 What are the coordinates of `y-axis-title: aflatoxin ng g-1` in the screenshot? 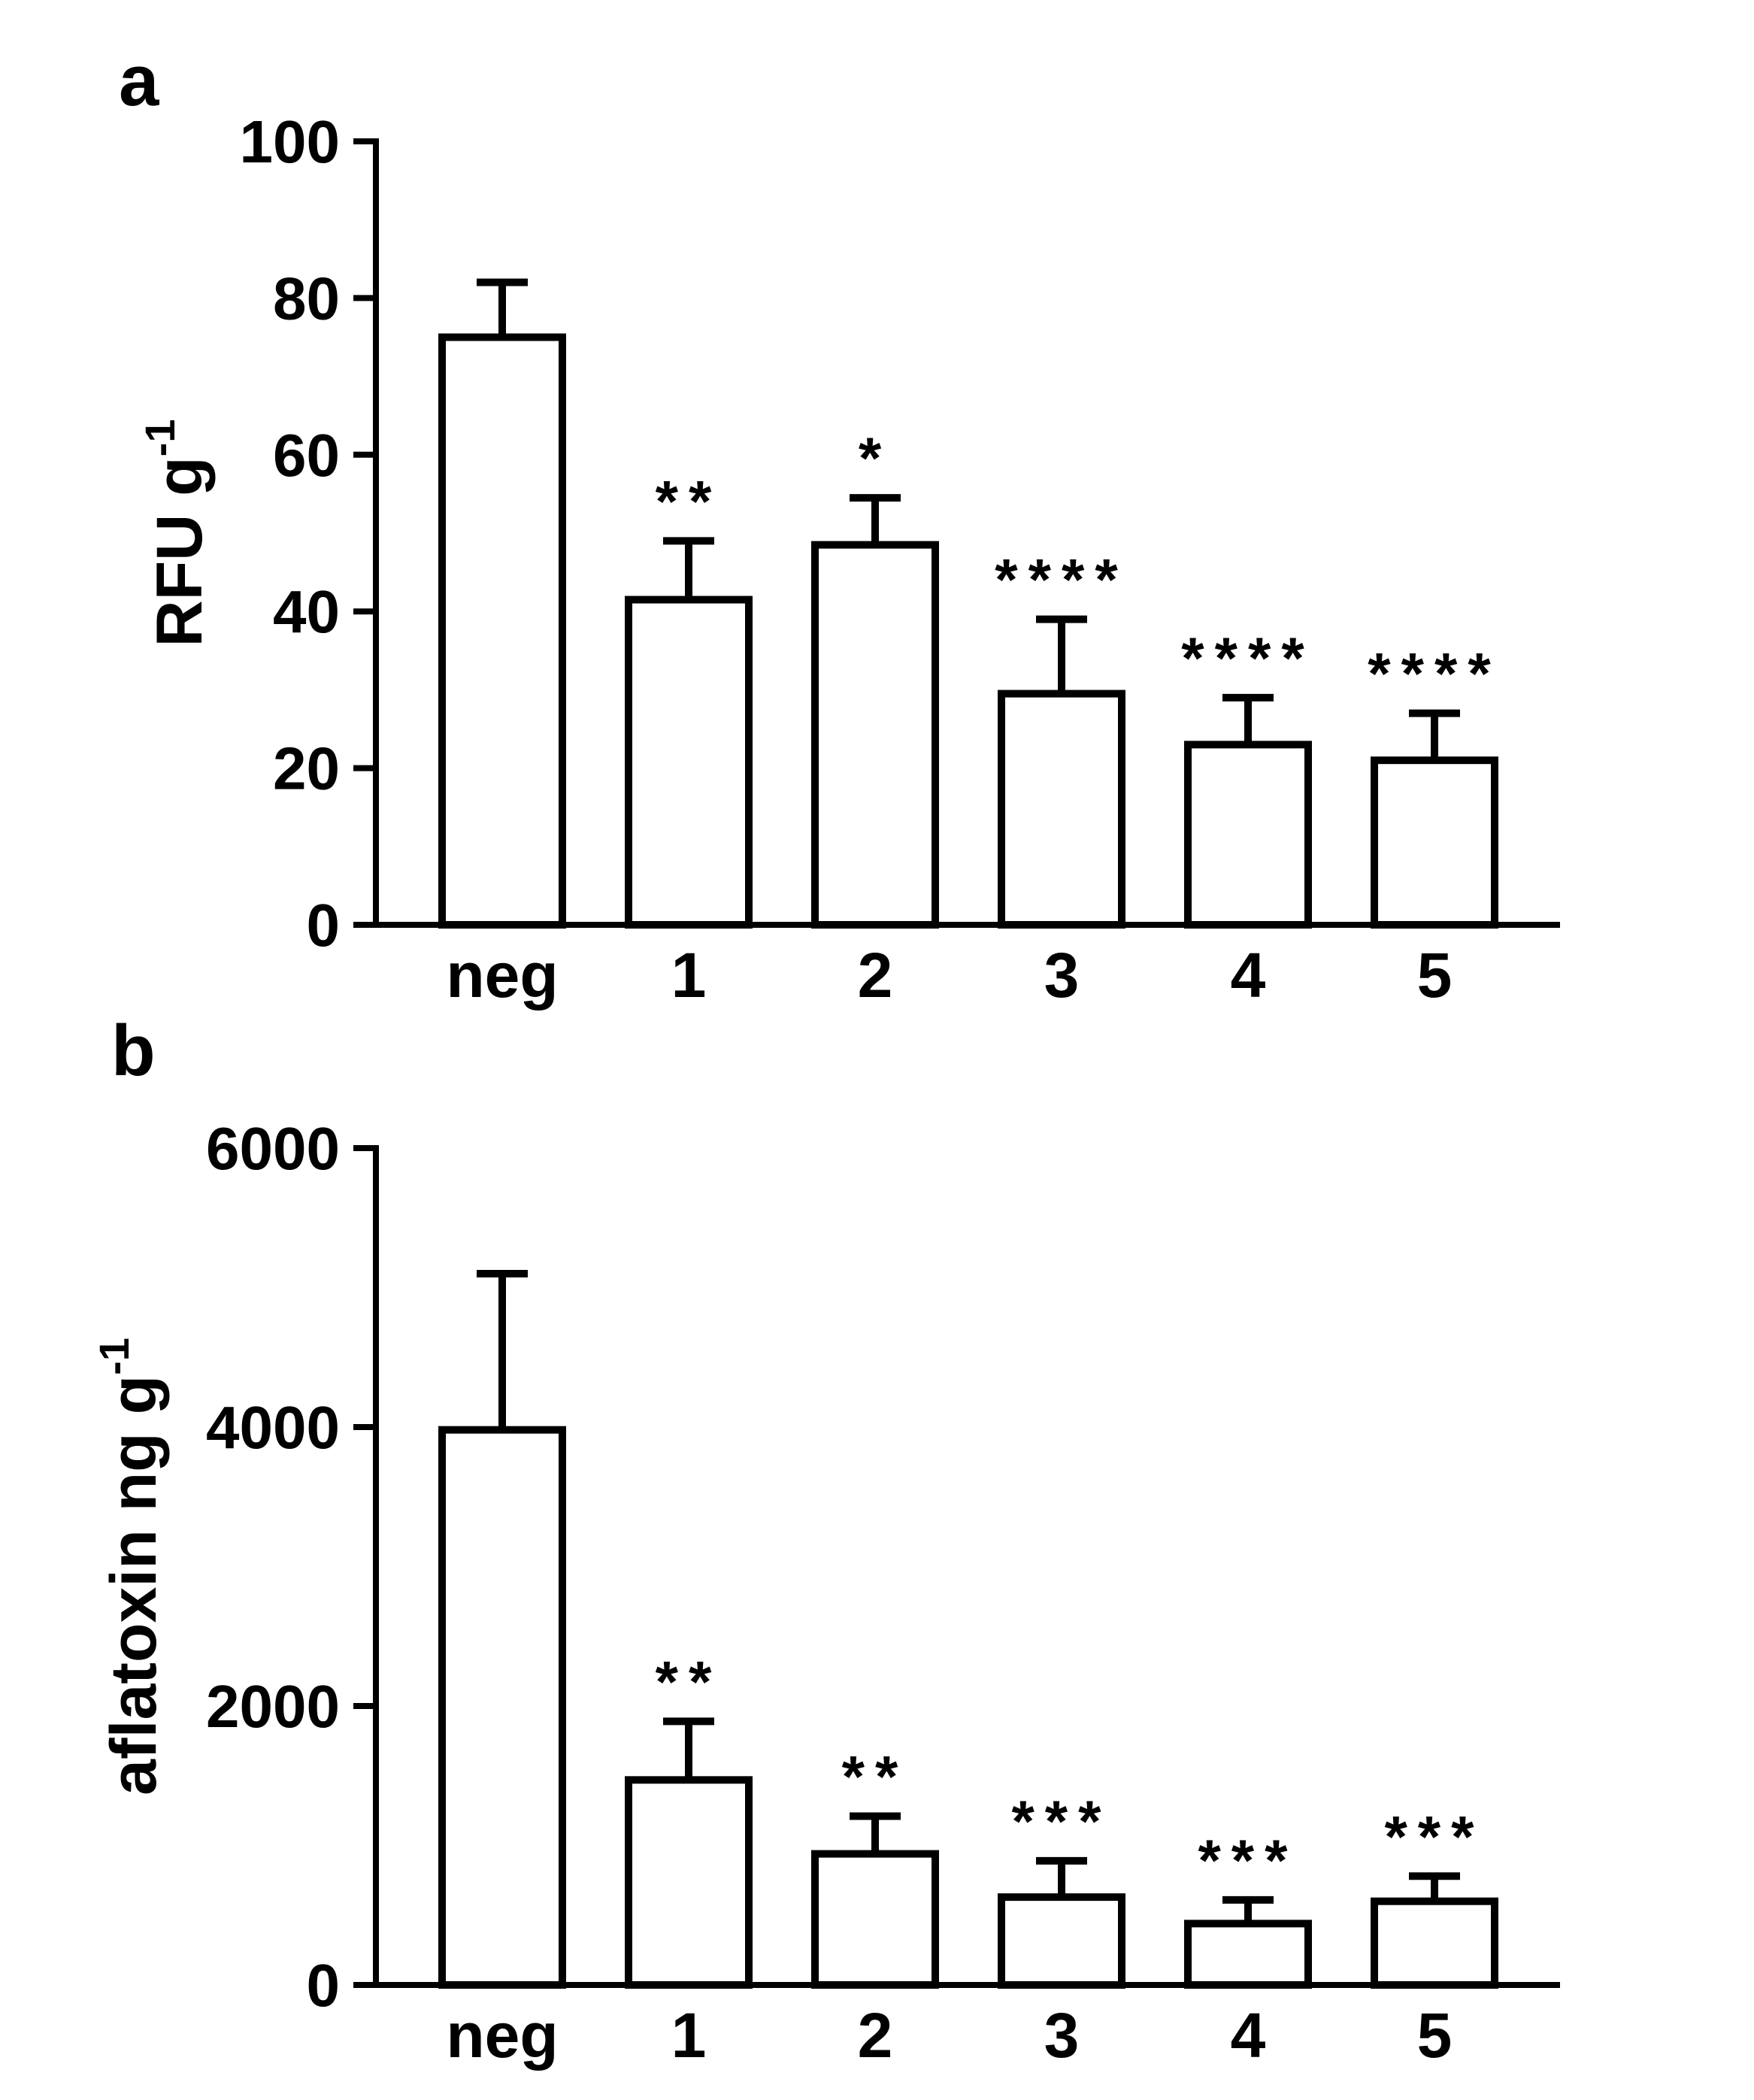 It's located at (130, 1566).